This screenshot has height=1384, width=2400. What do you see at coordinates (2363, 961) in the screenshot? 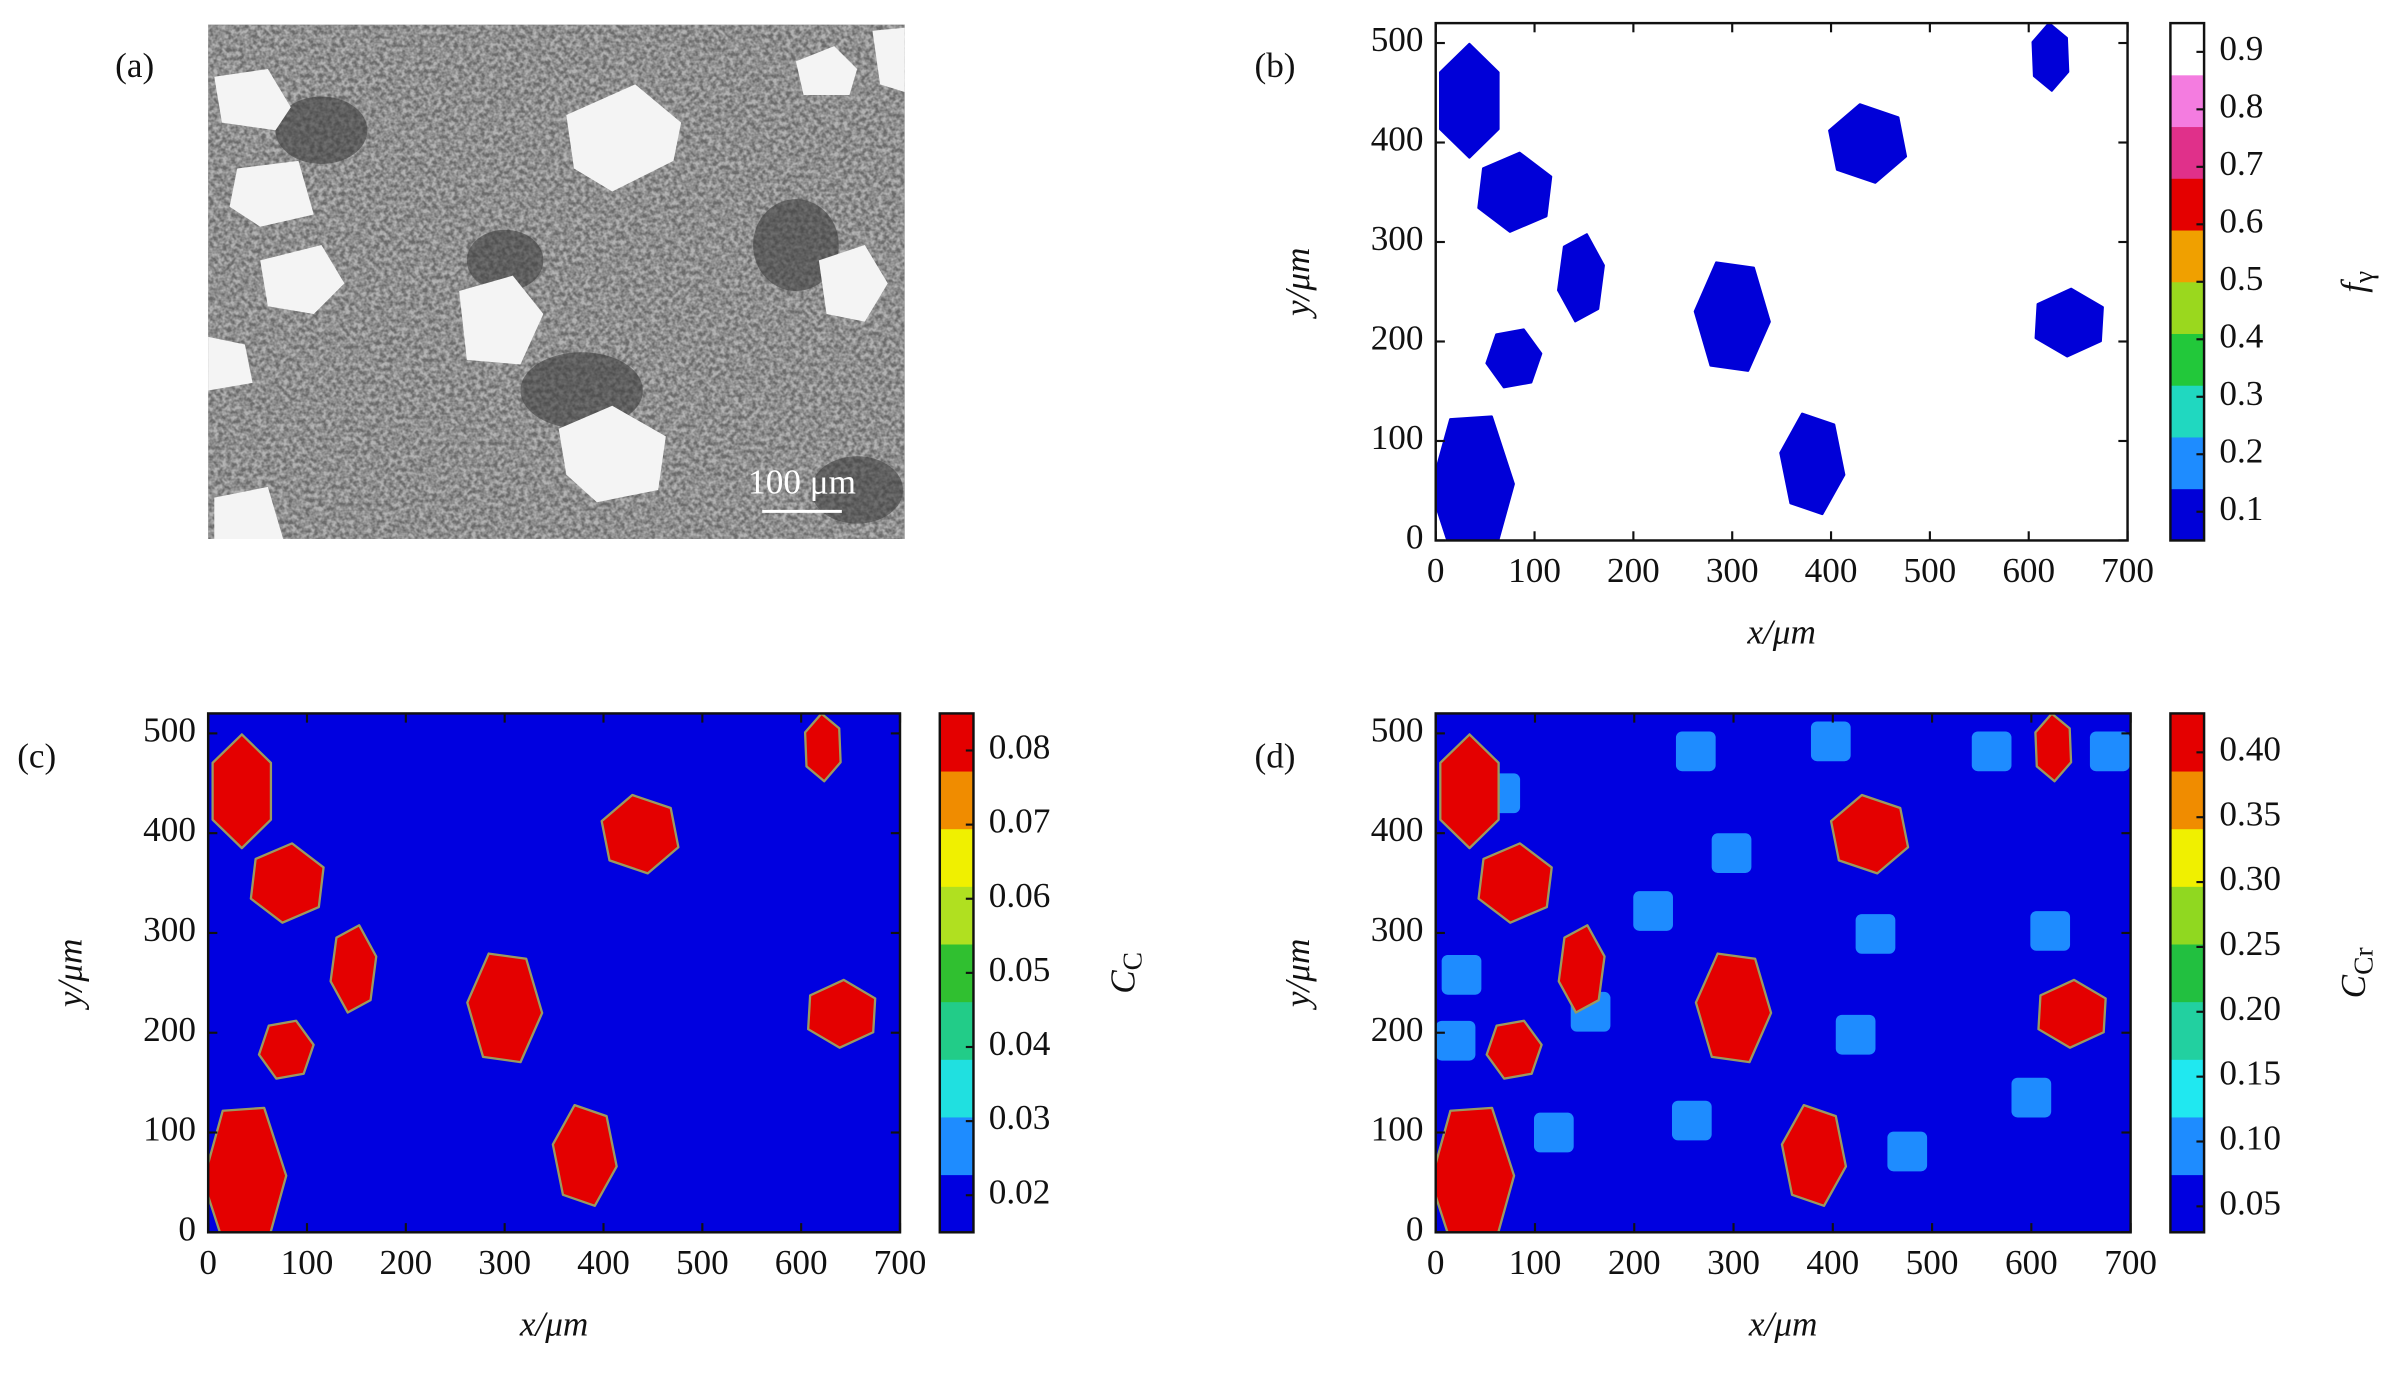
I see `colorbar-label-sub: Cr` at bounding box center [2363, 961].